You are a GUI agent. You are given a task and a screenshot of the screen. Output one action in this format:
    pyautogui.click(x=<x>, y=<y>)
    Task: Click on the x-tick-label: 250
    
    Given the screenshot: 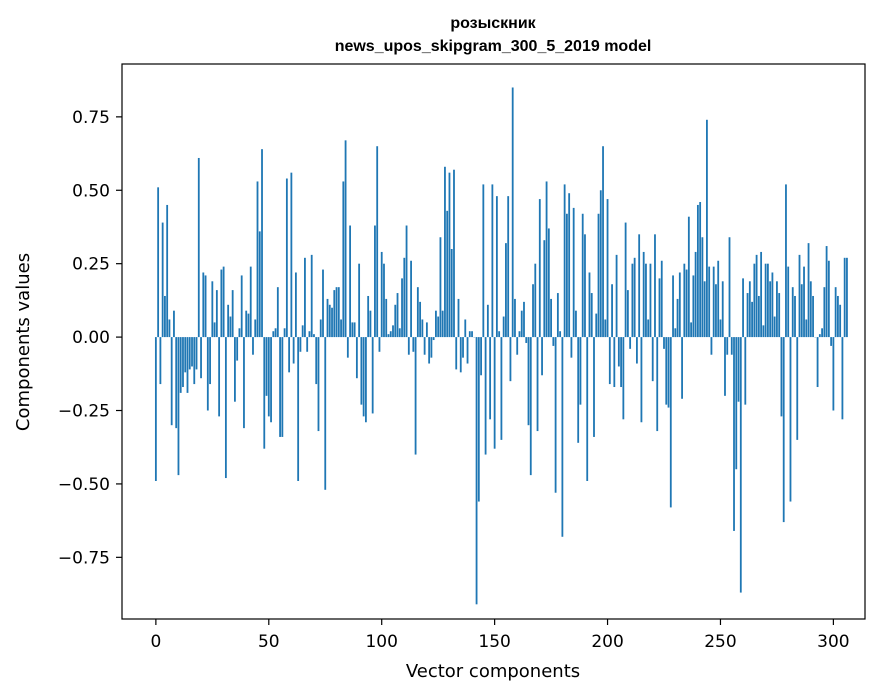 What is the action you would take?
    pyautogui.click(x=720, y=642)
    